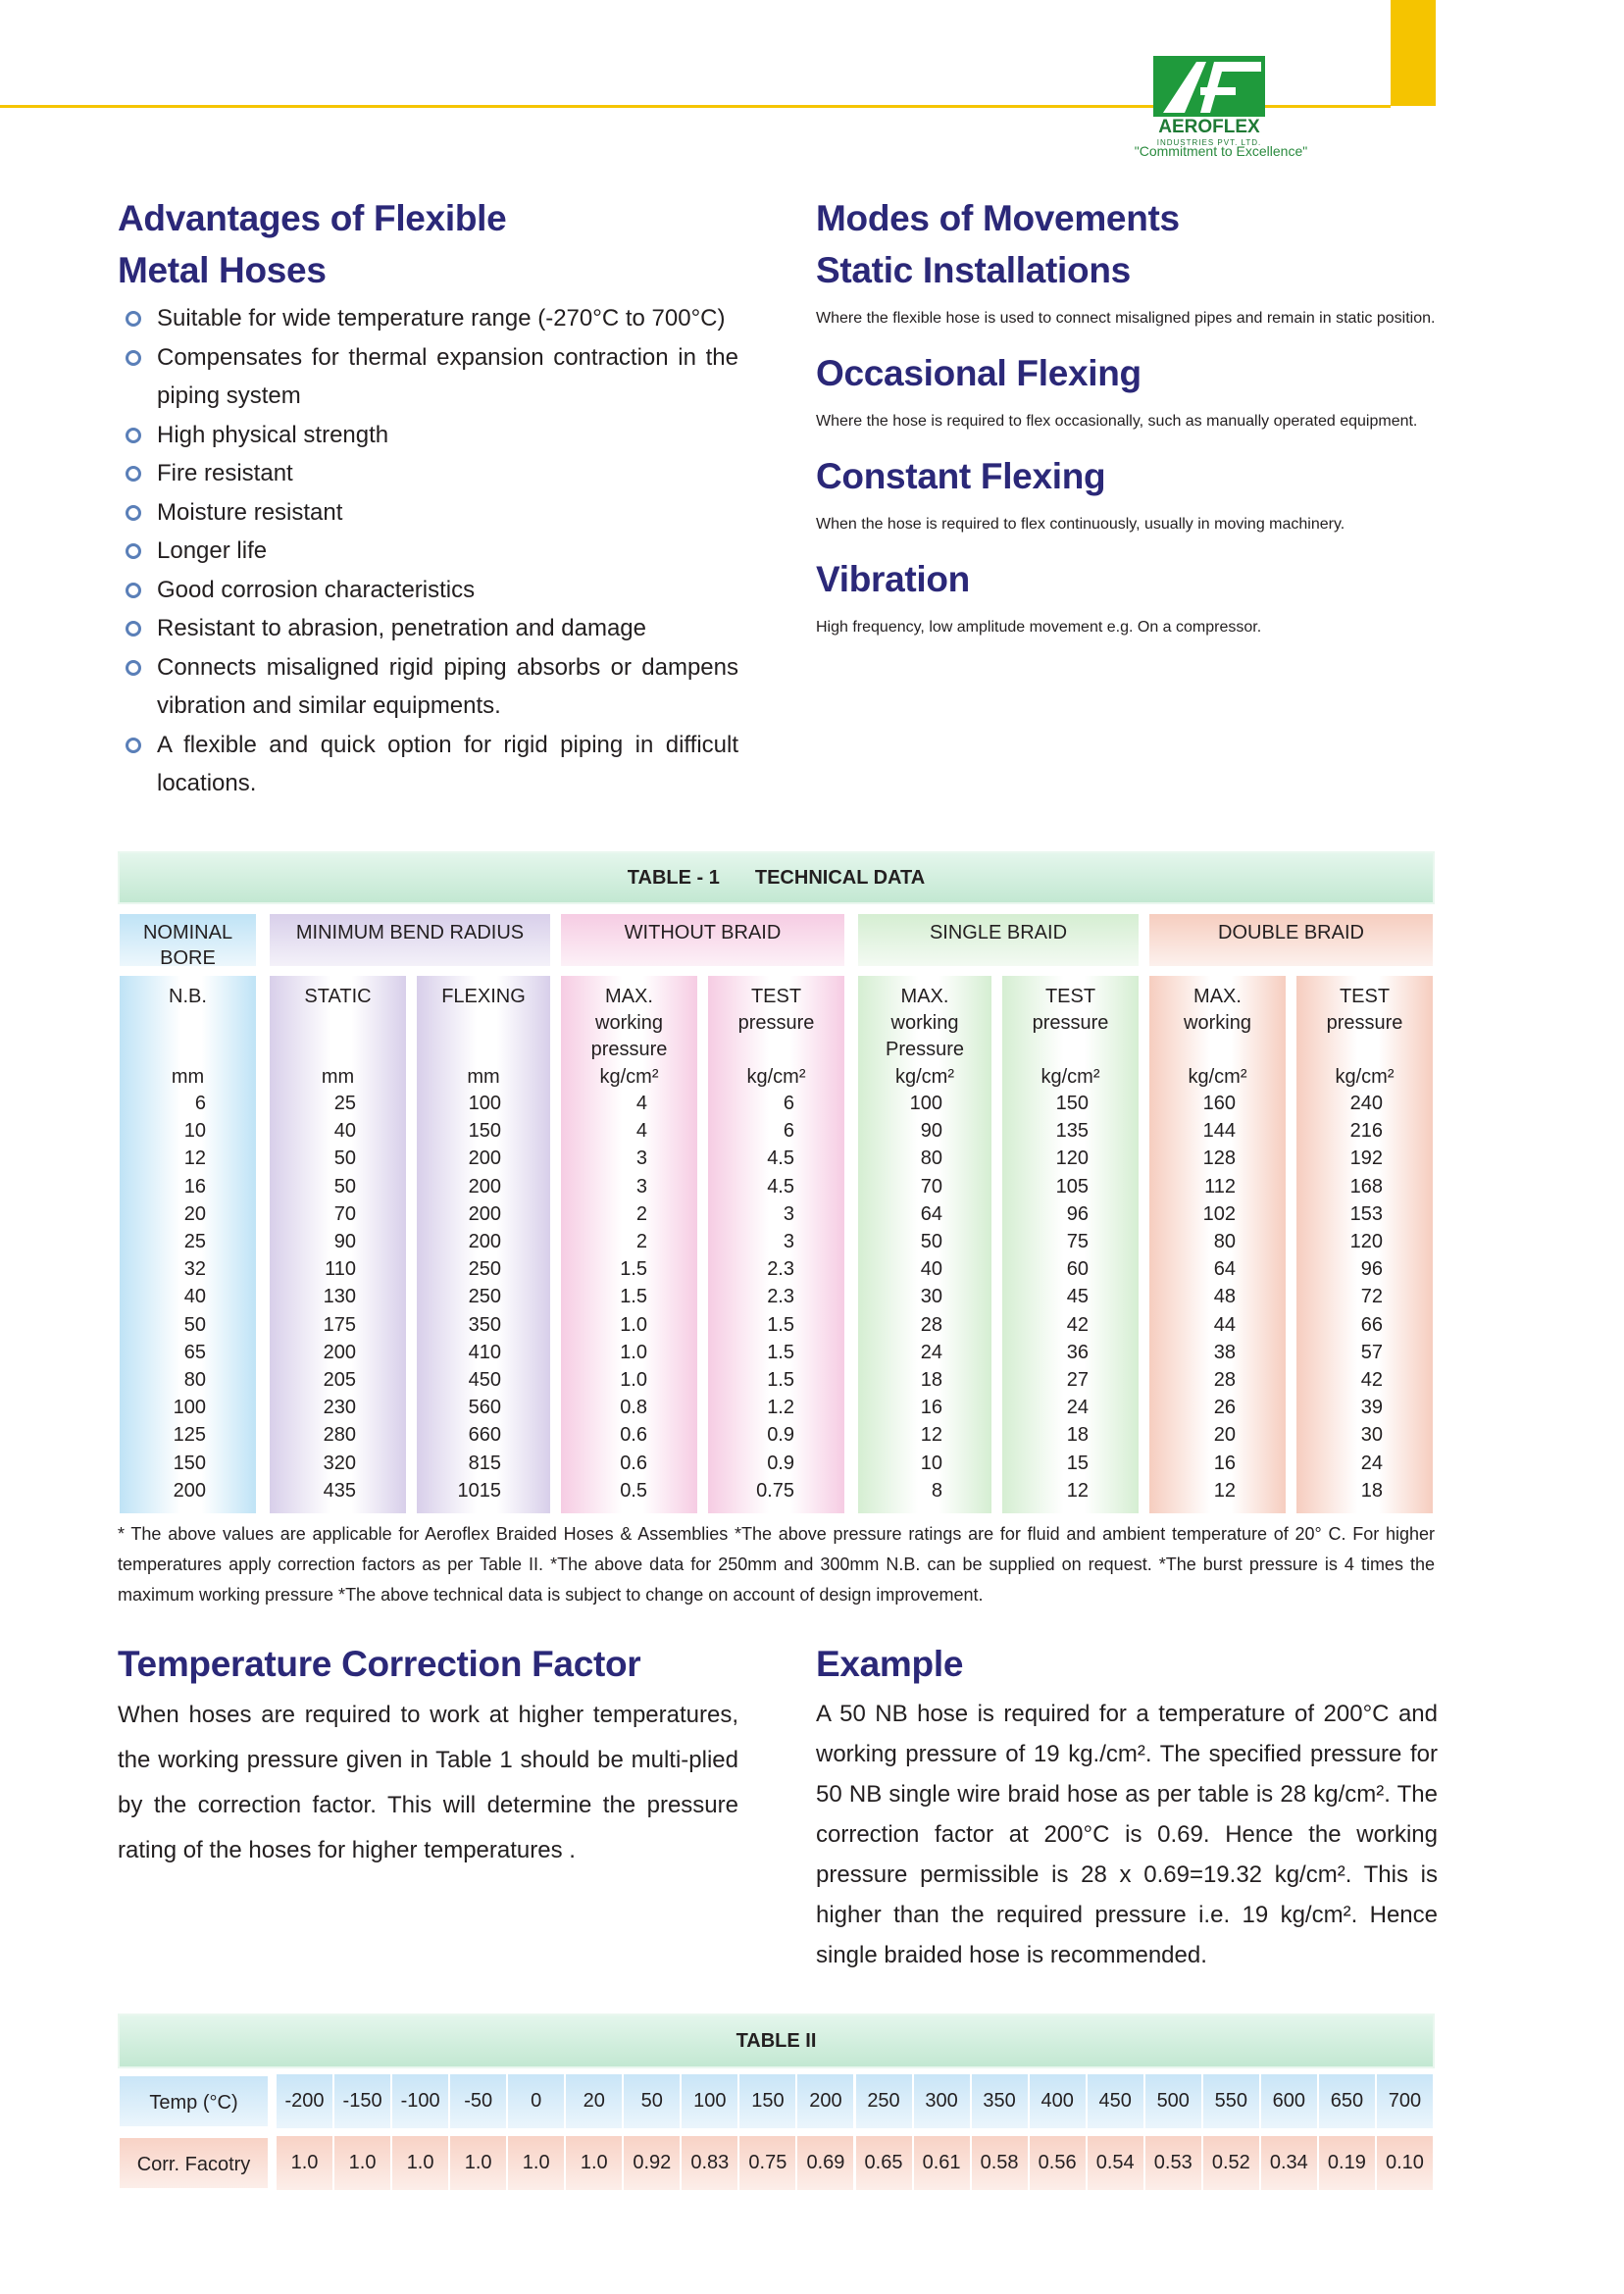 This screenshot has width=1624, height=2294. I want to click on table-cell: 1.0, so click(363, 2163).